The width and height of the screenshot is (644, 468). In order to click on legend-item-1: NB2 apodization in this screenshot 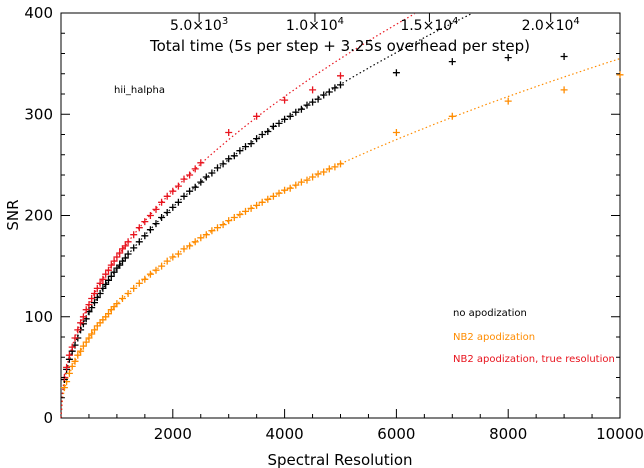, I will do `click(494, 337)`.